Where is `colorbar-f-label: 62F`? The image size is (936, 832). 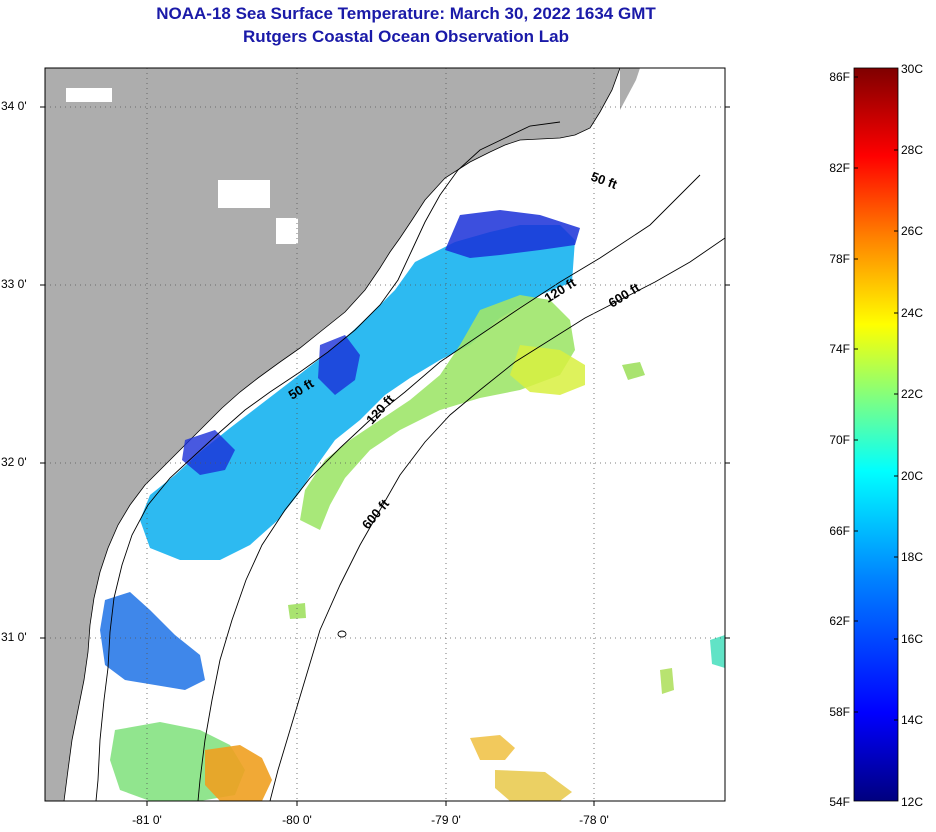
colorbar-f-label: 62F is located at coordinates (839, 621).